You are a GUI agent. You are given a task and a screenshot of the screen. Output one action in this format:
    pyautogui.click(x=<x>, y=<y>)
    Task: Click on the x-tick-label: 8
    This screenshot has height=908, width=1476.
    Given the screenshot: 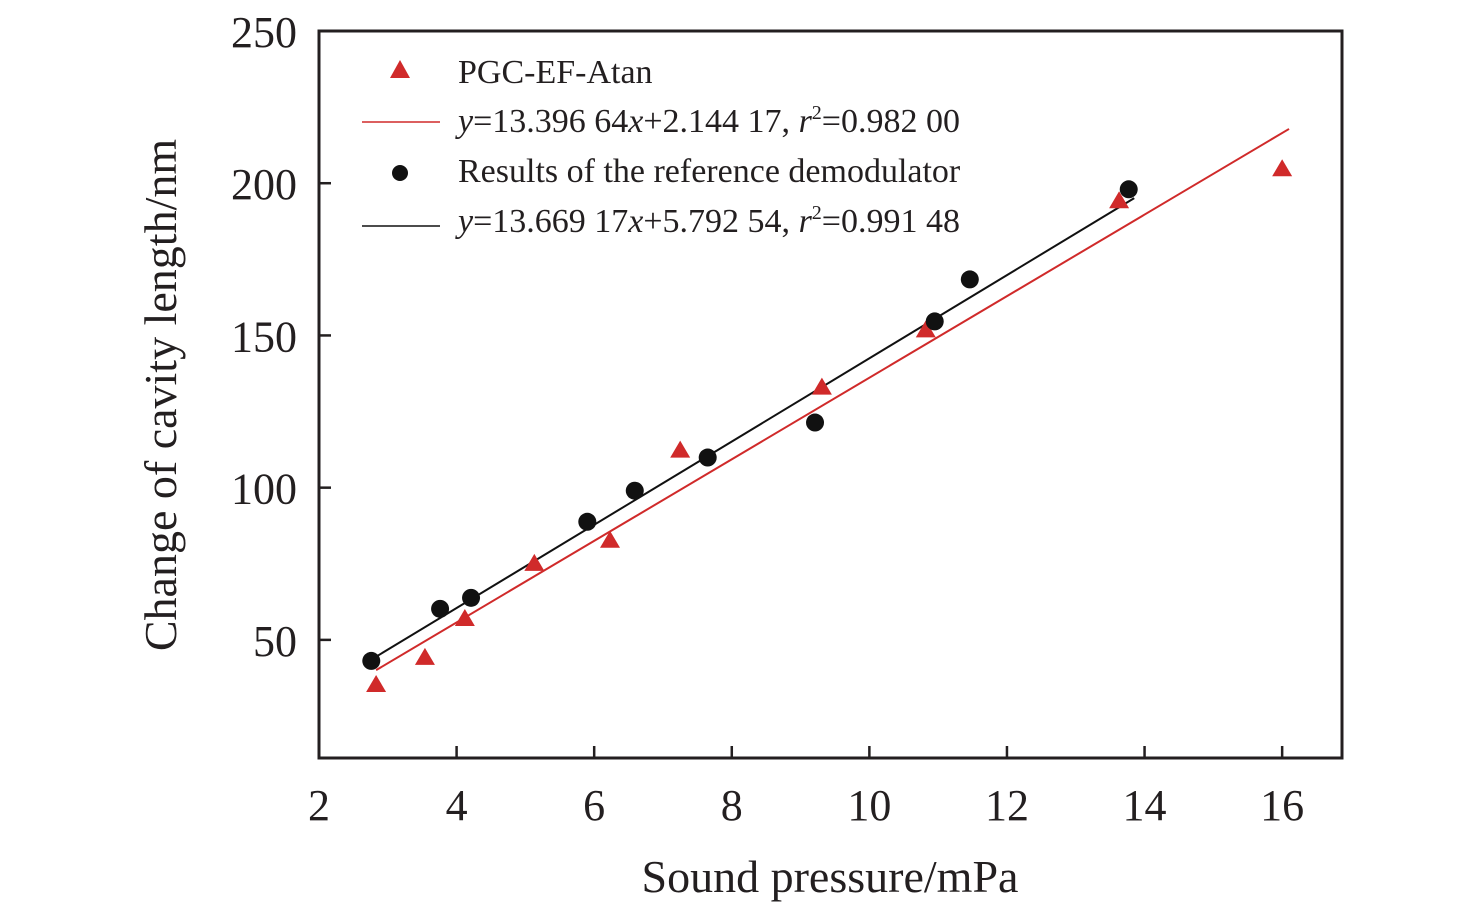 What is the action you would take?
    pyautogui.click(x=732, y=805)
    